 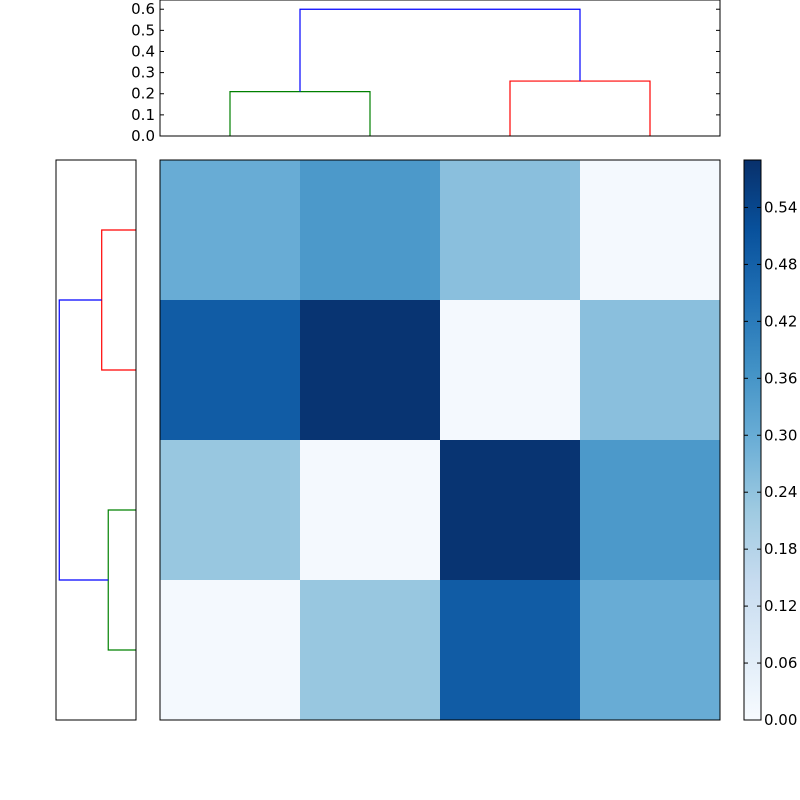 I want to click on colorbar-tick-label: 0.18, so click(x=780, y=549).